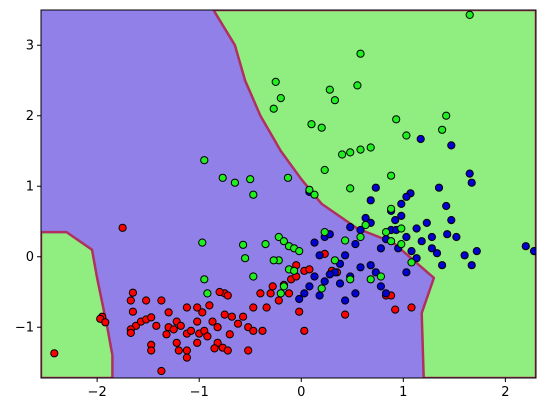 The height and width of the screenshot is (413, 546). I want to click on y-tick-label: 1, so click(30, 187).